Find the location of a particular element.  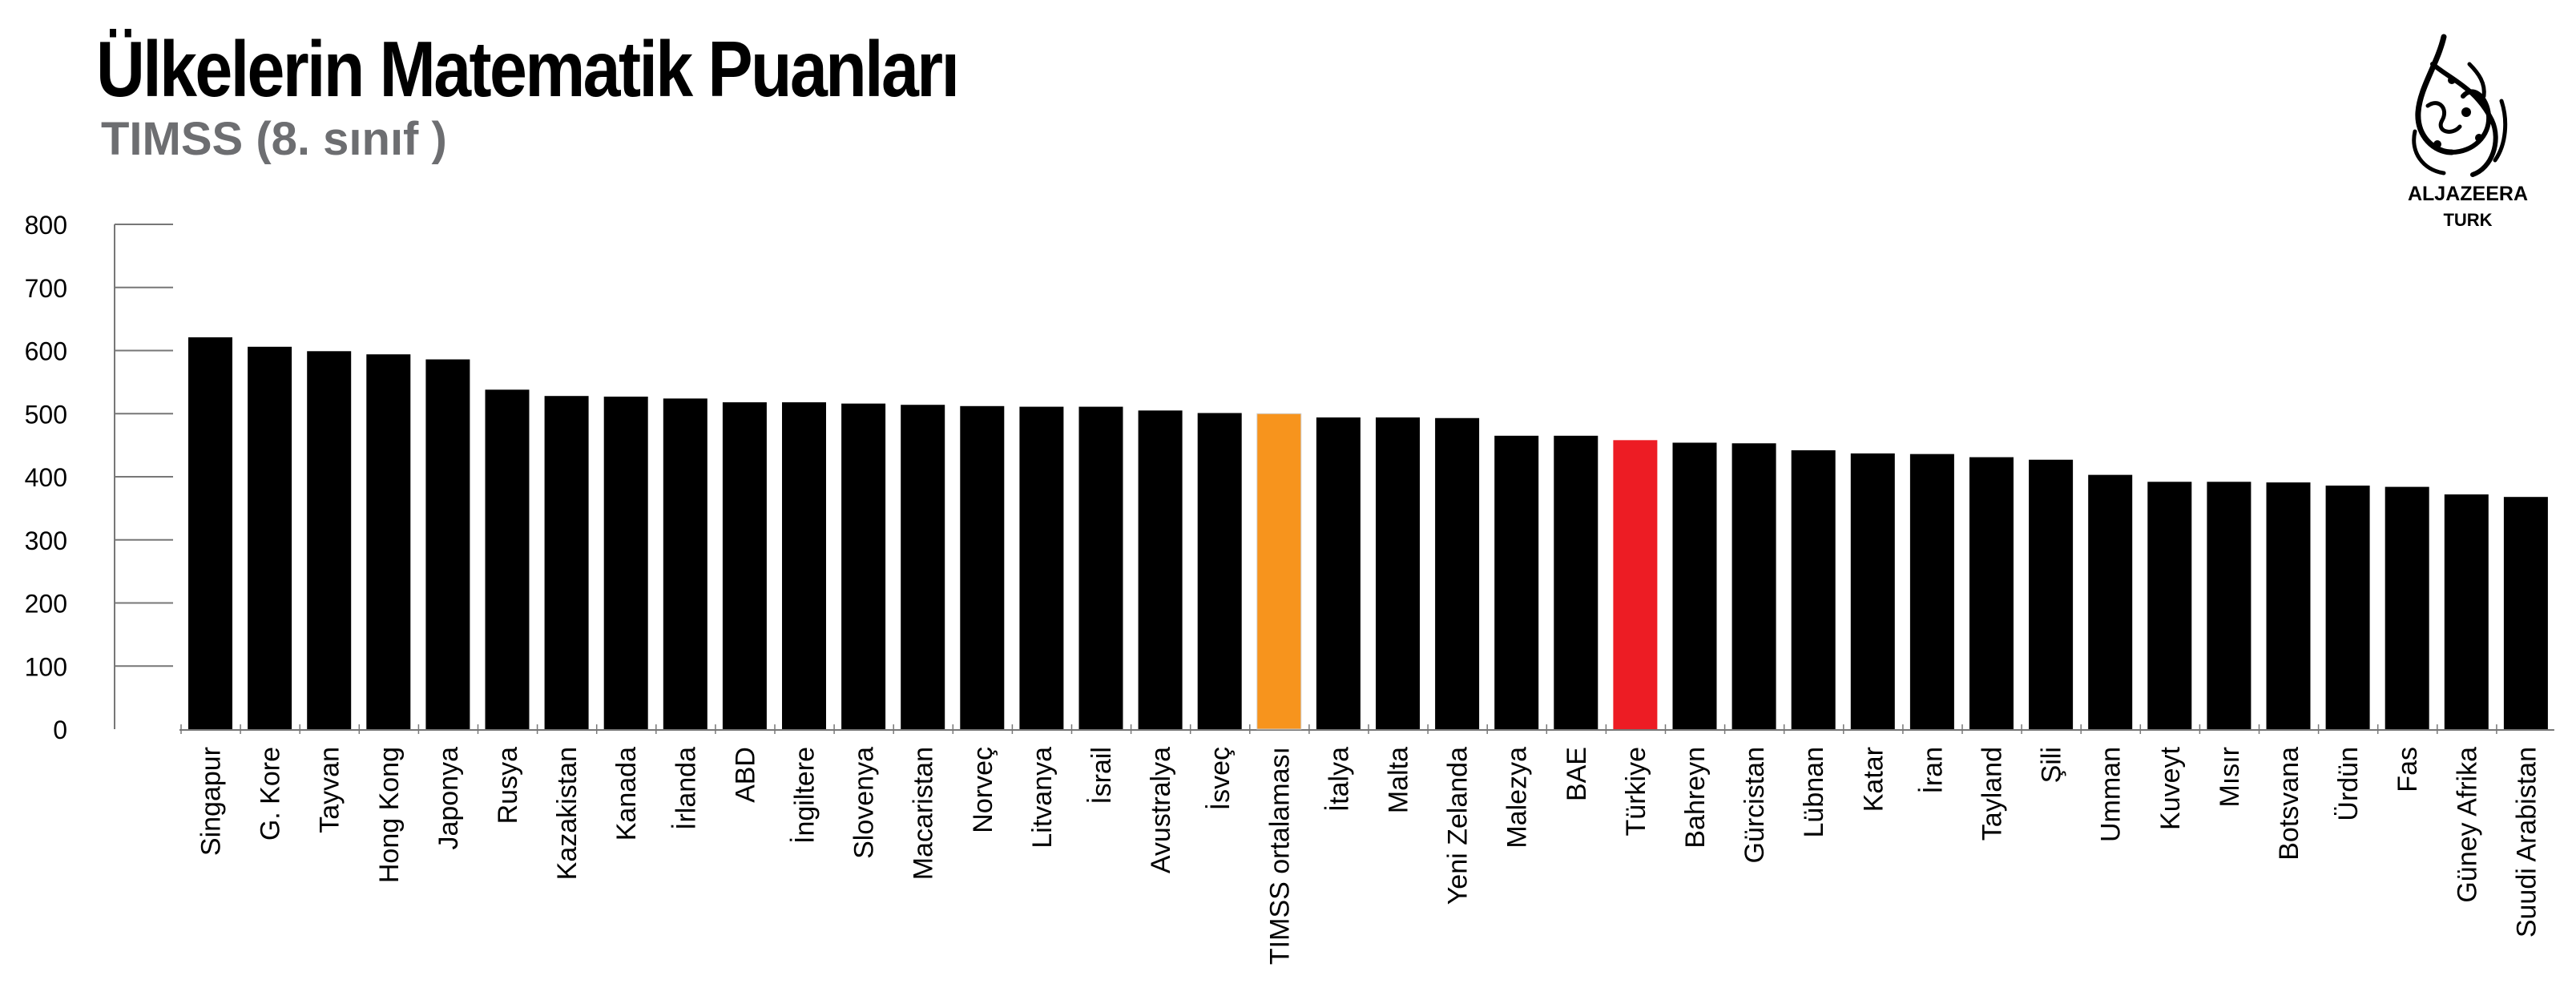

category-label: İrlanda is located at coordinates (686, 788).